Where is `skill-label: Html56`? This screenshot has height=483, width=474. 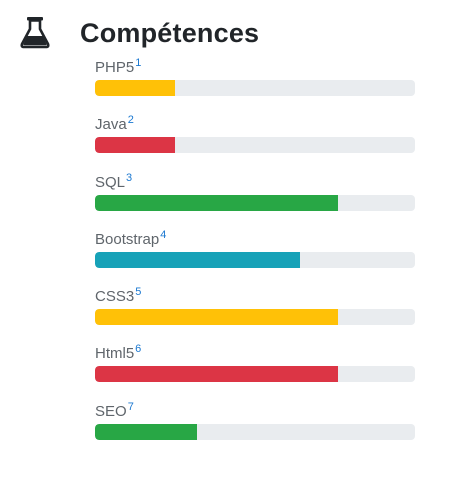 skill-label: Html56 is located at coordinates (255, 354).